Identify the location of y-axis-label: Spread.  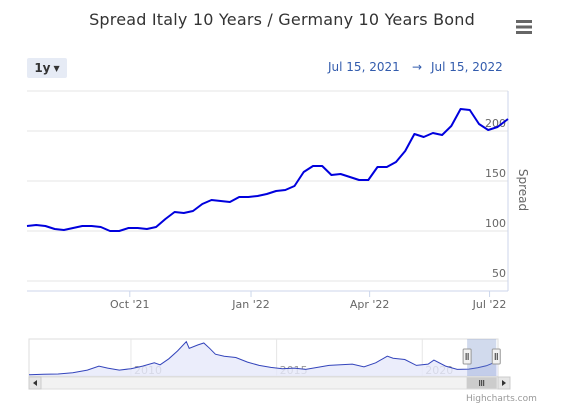
(523, 190).